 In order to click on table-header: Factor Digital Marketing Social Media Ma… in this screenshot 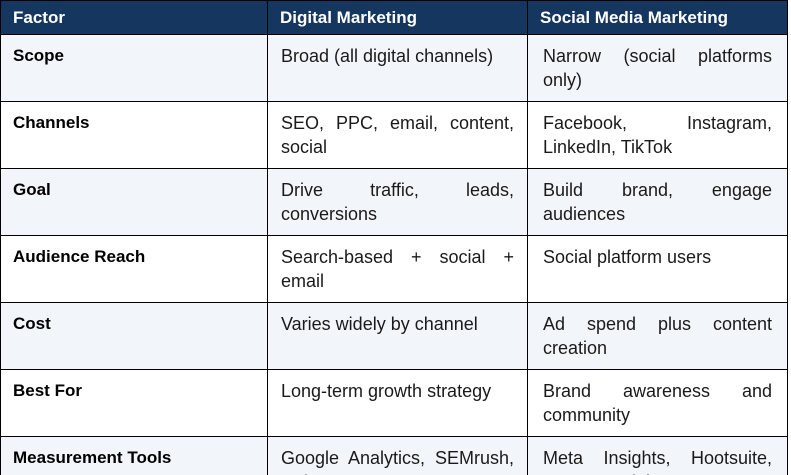, I will do `click(394, 17)`.